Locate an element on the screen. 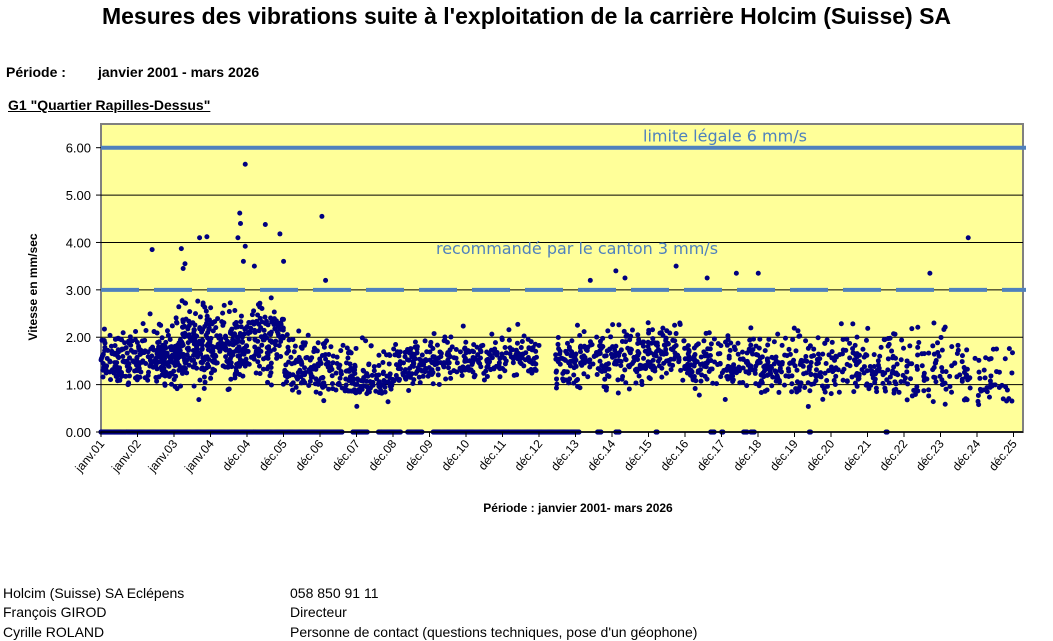 The height and width of the screenshot is (641, 1053). x-tick-label: déc.16 is located at coordinates (674, 455).